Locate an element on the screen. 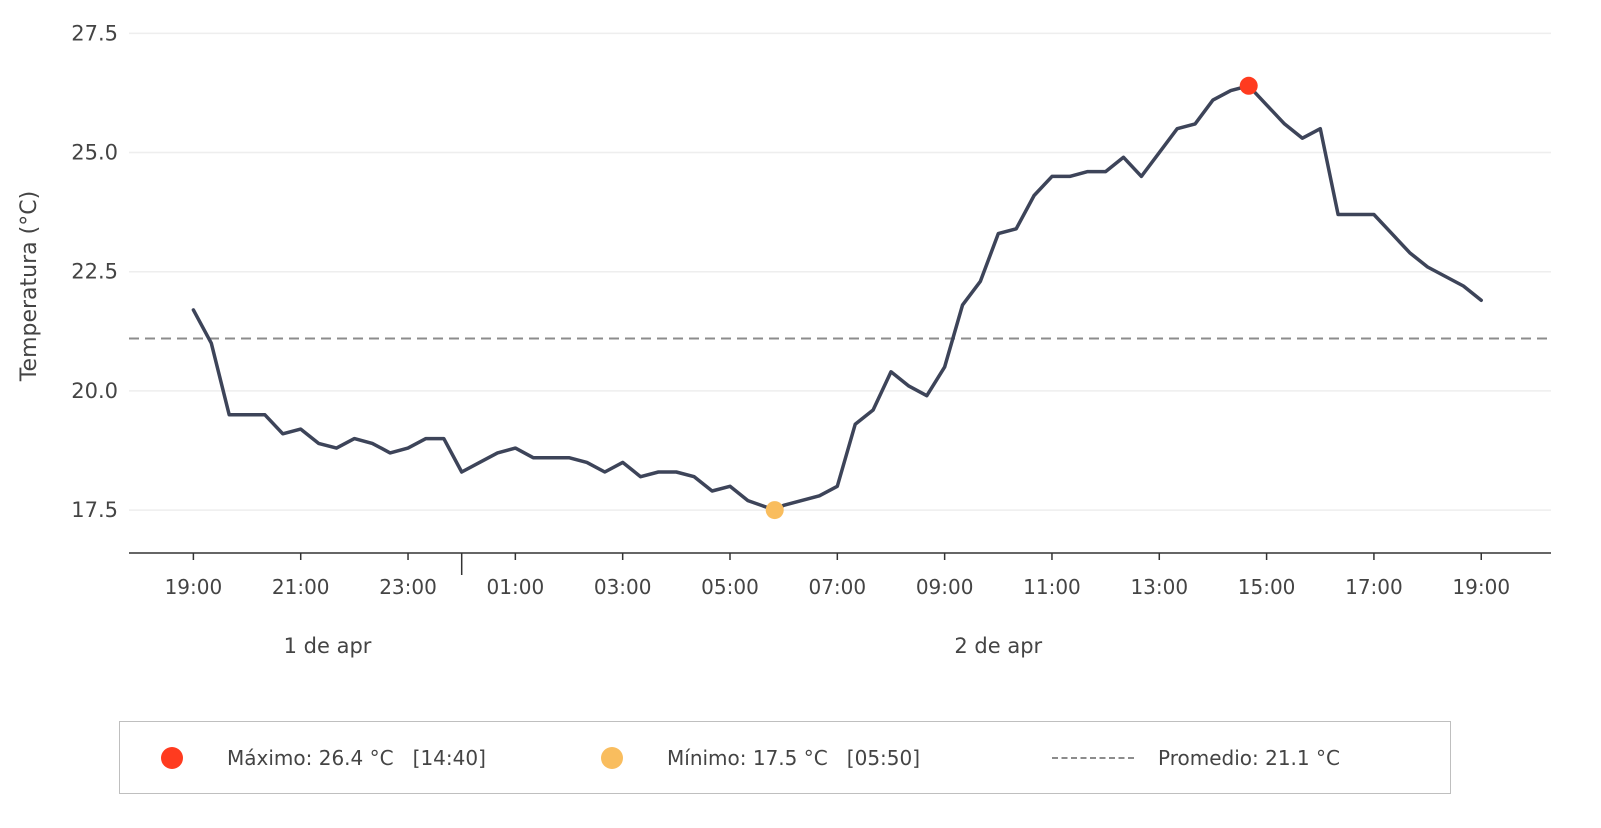  max-dot-icon is located at coordinates (172, 757).